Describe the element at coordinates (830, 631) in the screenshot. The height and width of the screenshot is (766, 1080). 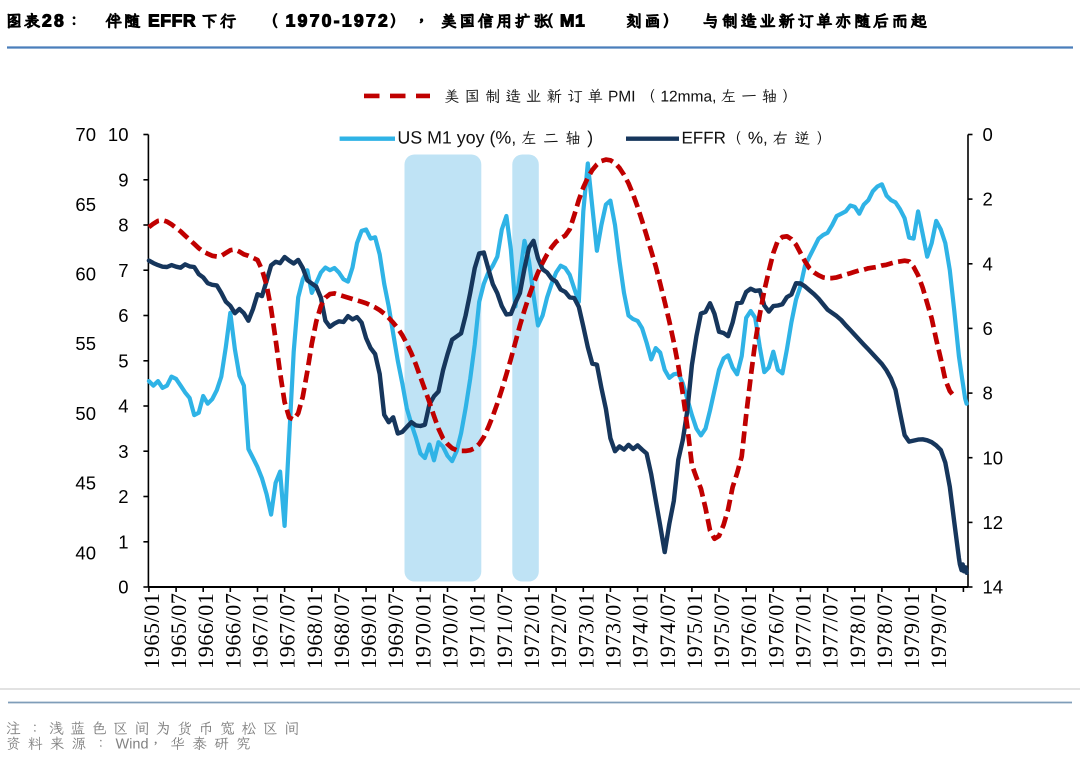
I see `svg-text: 1977/07` at that location.